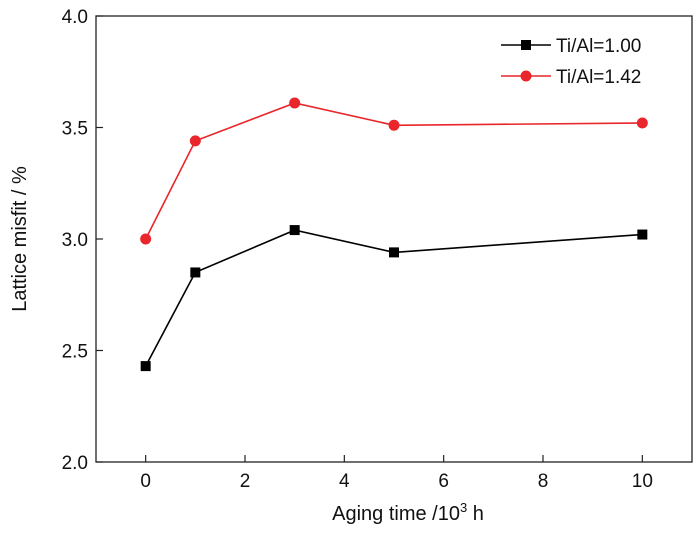  What do you see at coordinates (642, 481) in the screenshot?
I see `x-tick-label: 10` at bounding box center [642, 481].